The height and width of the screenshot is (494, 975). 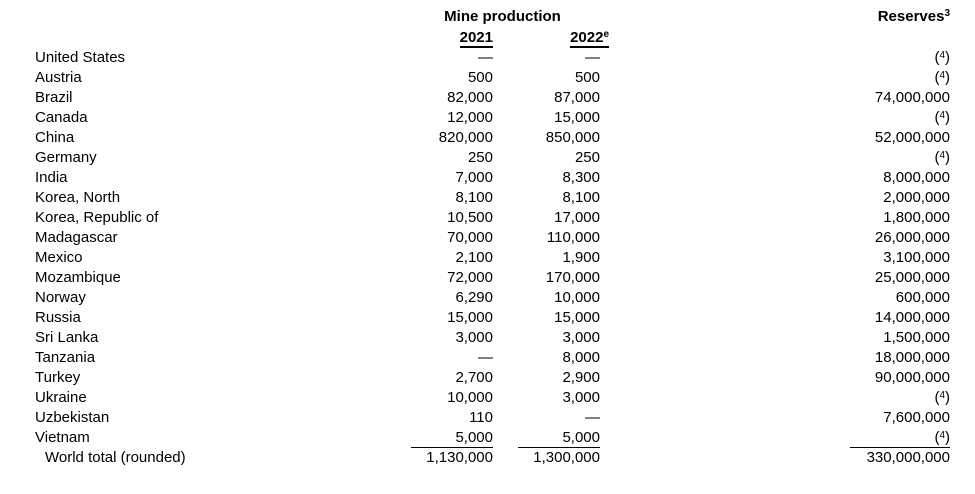 I want to click on year-2022-estimate-superscript: e, so click(x=606, y=34).